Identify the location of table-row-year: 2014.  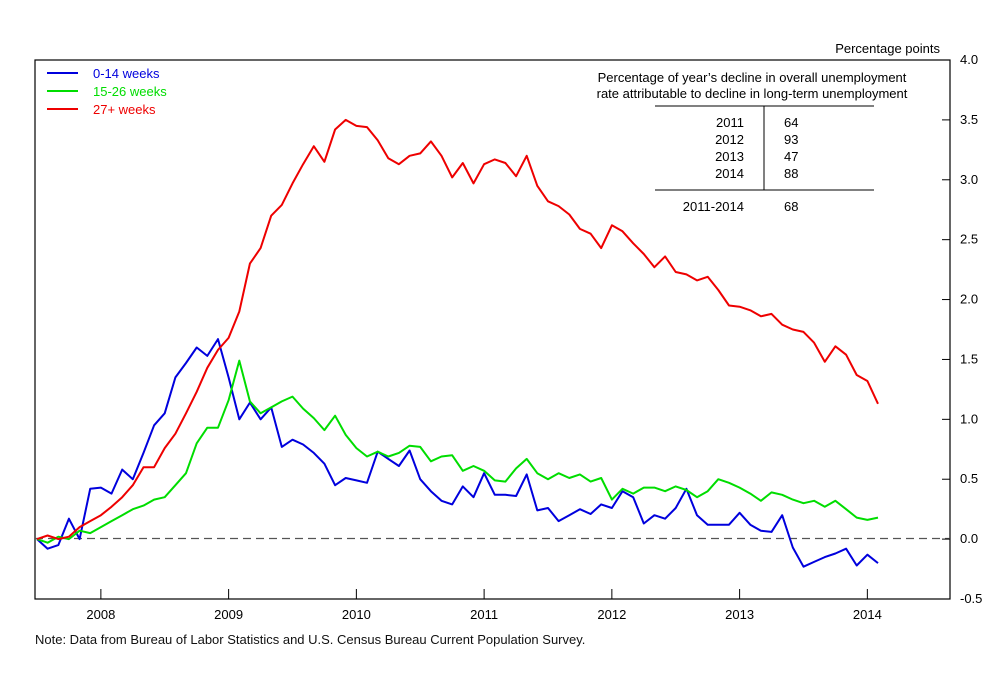
(729, 173).